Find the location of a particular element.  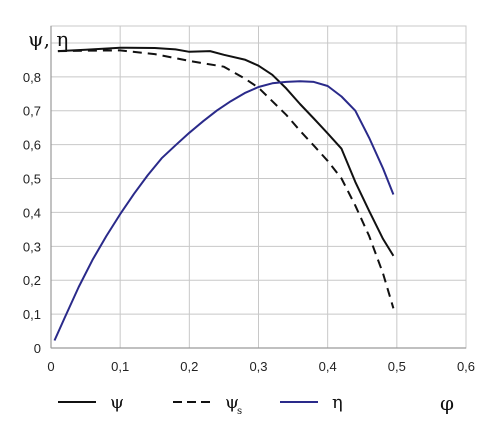

y-tick-label: 0,2 is located at coordinates (32, 280).